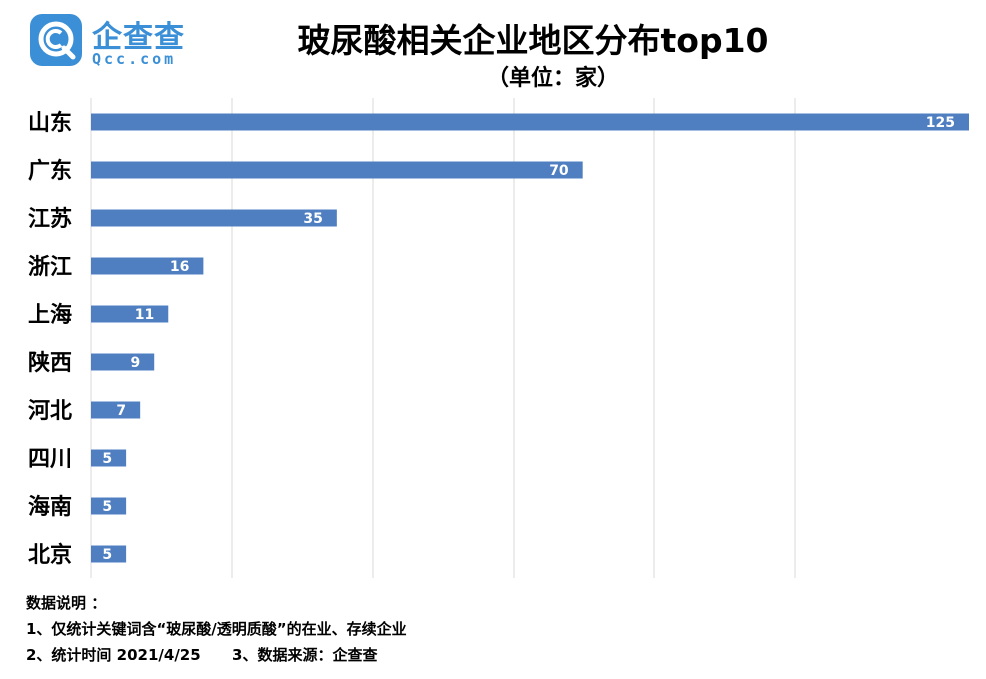 The width and height of the screenshot is (986, 679). Describe the element at coordinates (940, 123) in the screenshot. I see `data-label: 125` at that location.